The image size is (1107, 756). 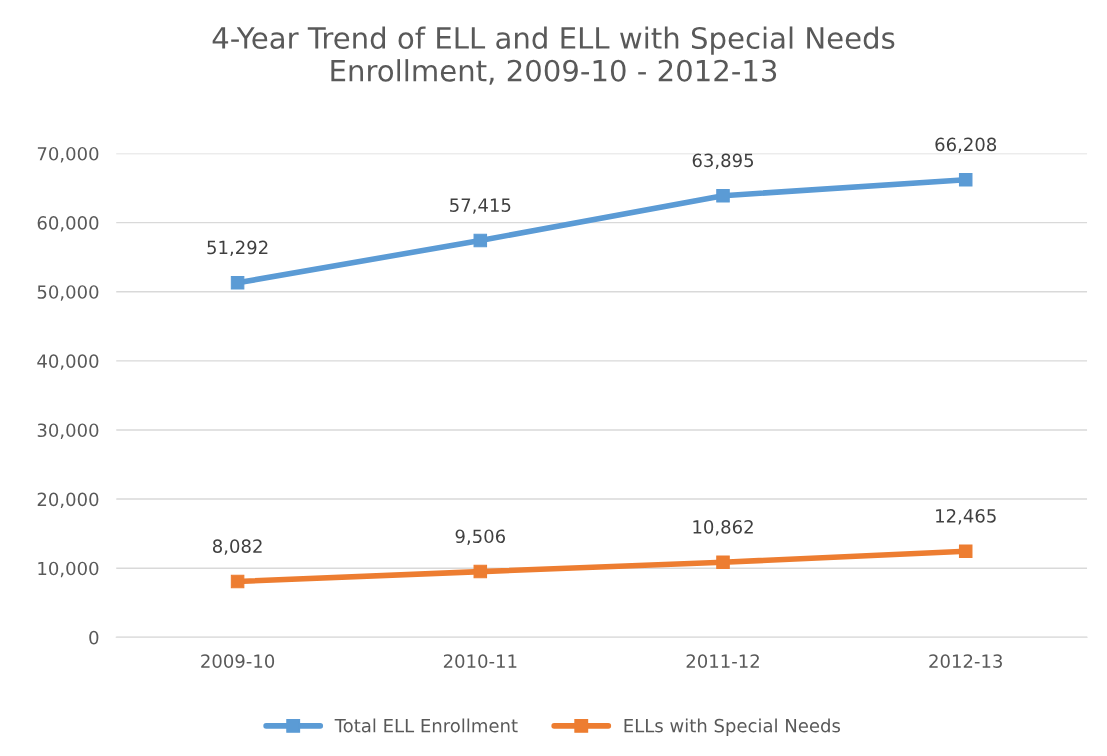 I want to click on data-label: 57,415, so click(x=480, y=206).